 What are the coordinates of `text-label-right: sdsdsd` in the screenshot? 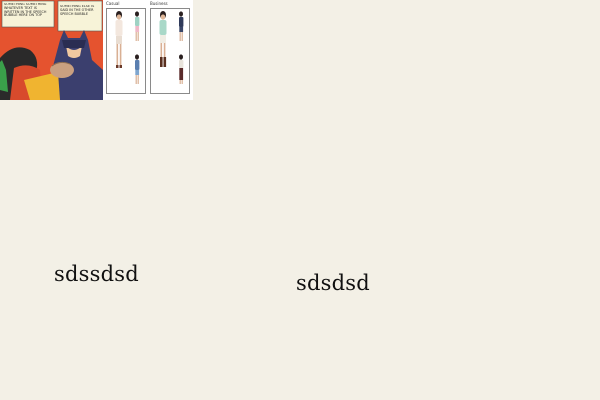 It's located at (333, 283).